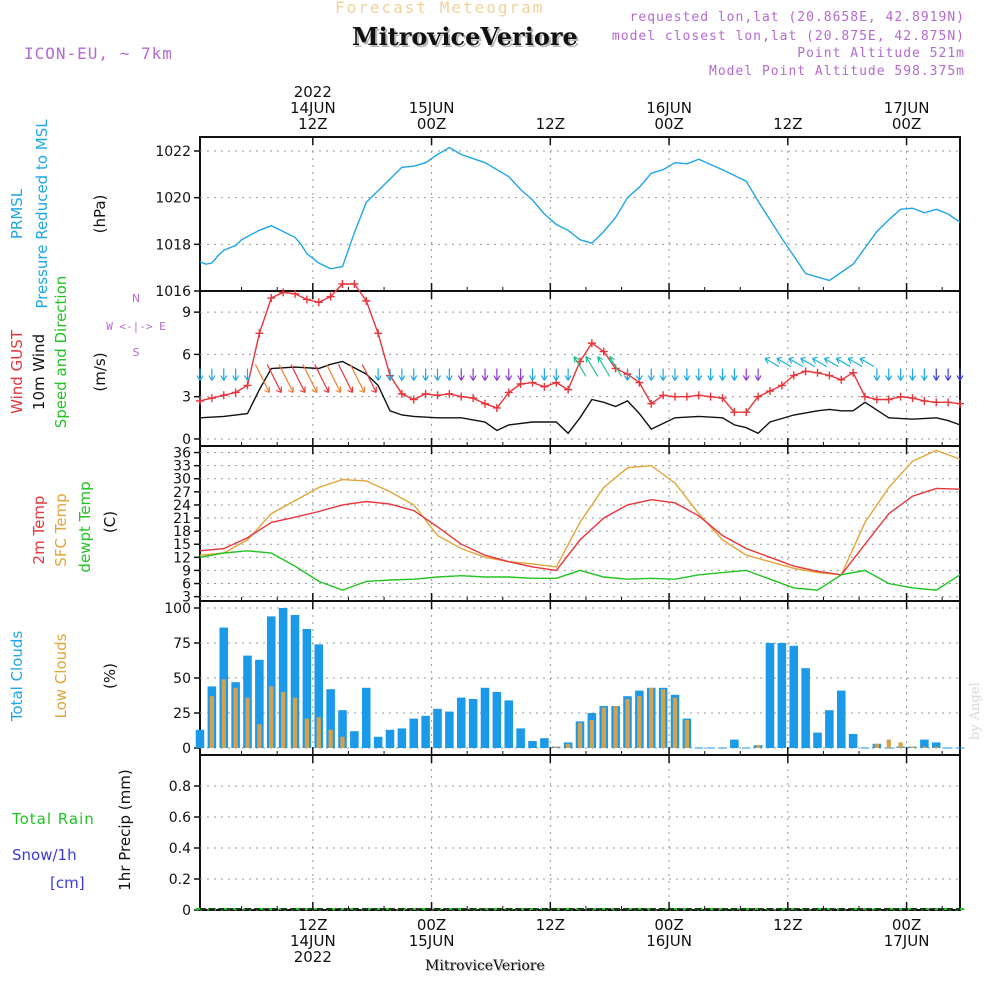  What do you see at coordinates (907, 108) in the screenshot?
I see `top-time-label: 17JUN` at bounding box center [907, 108].